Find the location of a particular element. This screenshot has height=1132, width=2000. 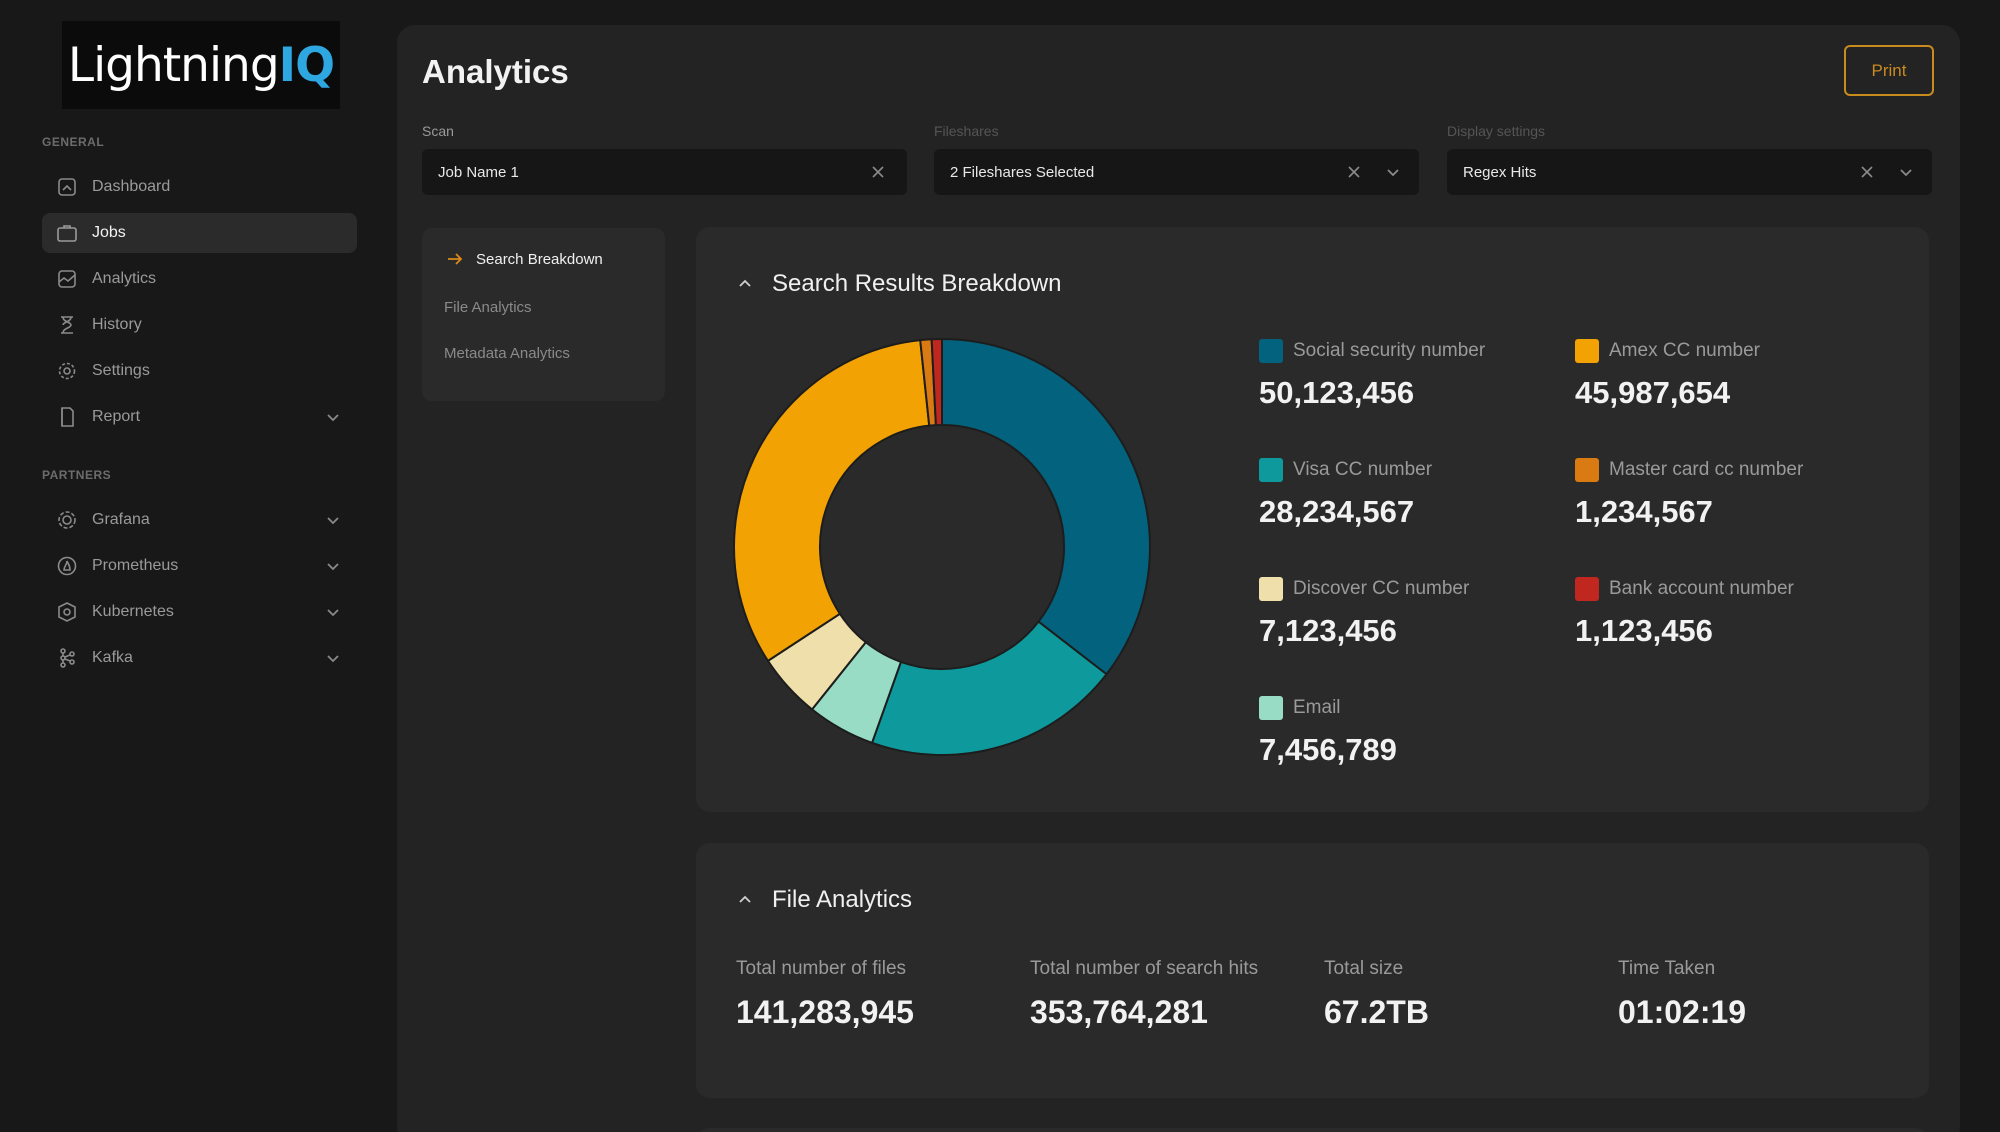

sidebar-item-report: Report is located at coordinates (199, 417).